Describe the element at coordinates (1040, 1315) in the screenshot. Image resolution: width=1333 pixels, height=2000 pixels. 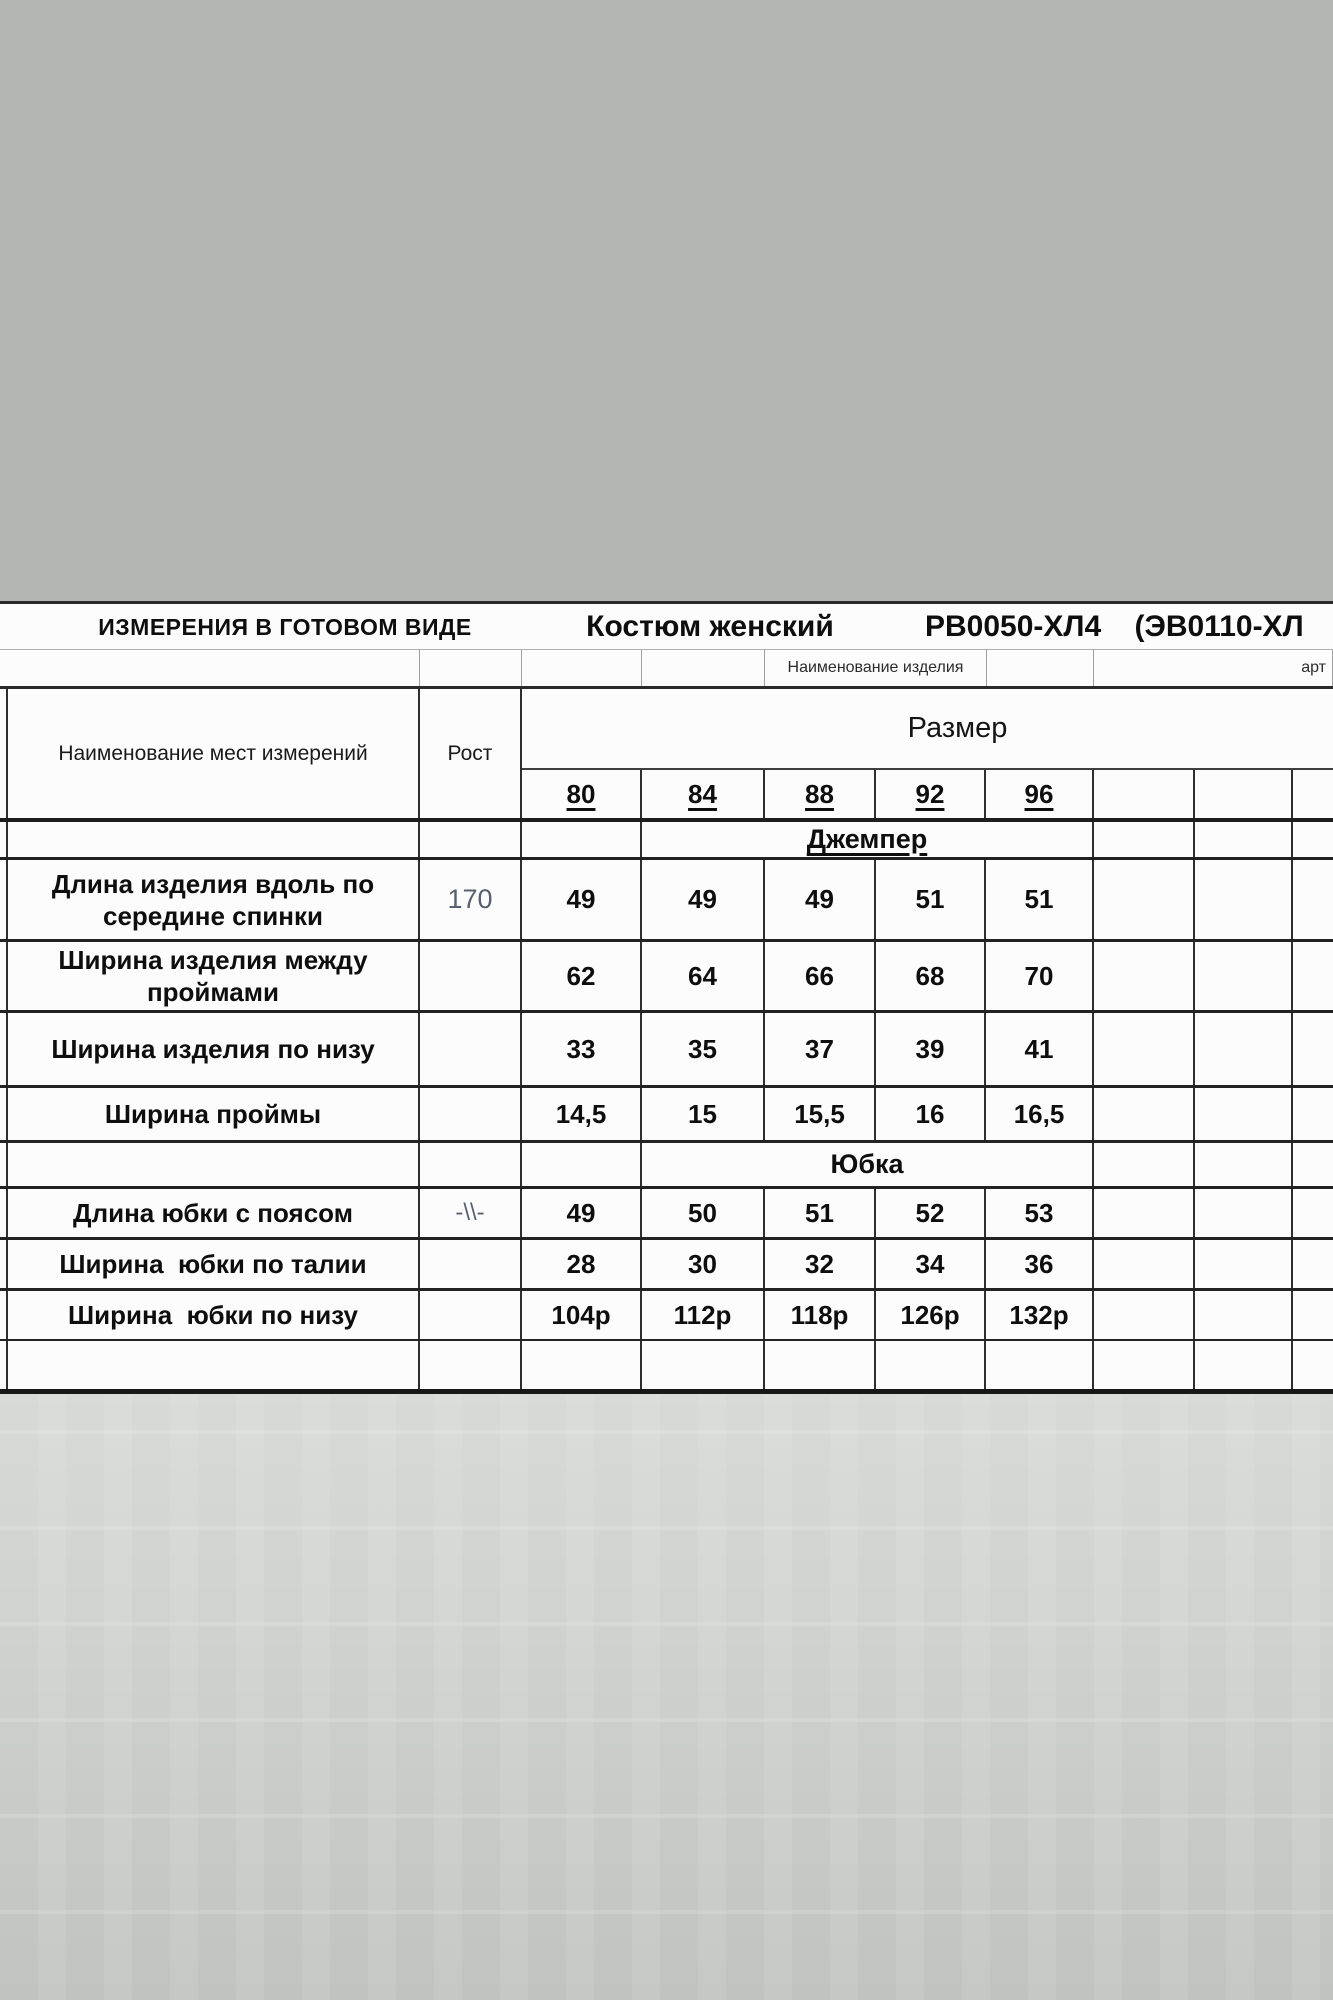
I see `value-cell: 132р` at that location.